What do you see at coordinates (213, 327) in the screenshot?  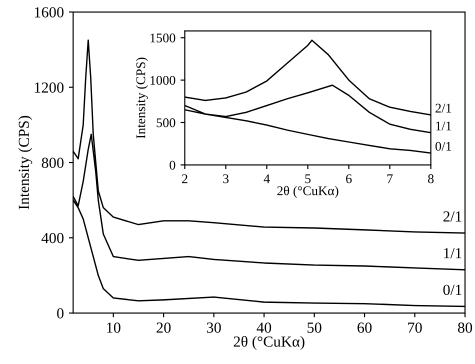 I see `x-tick-label: 30` at bounding box center [213, 327].